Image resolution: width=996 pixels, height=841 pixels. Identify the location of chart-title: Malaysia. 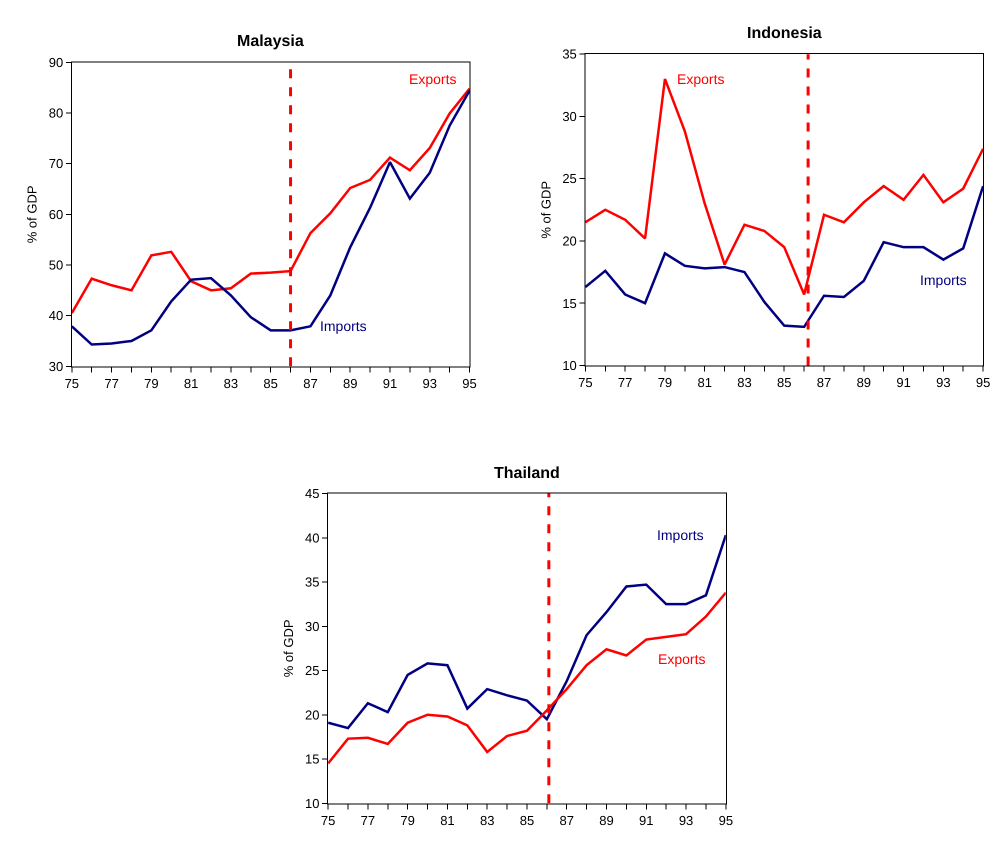
(270, 41).